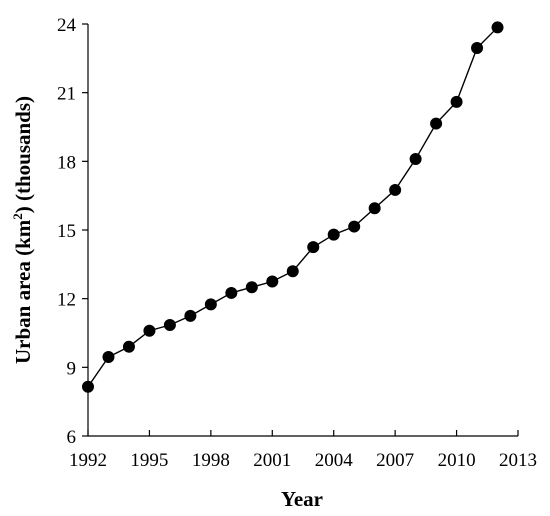 The height and width of the screenshot is (516, 550). What do you see at coordinates (72, 437) in the screenshot?
I see `y-tick-label: 6` at bounding box center [72, 437].